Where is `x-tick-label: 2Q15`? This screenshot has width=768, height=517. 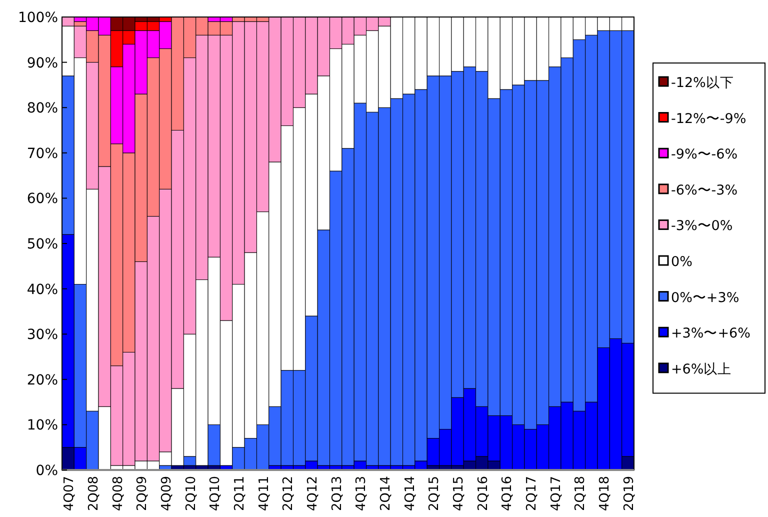 x-tick-label: 2Q15 is located at coordinates (434, 494).